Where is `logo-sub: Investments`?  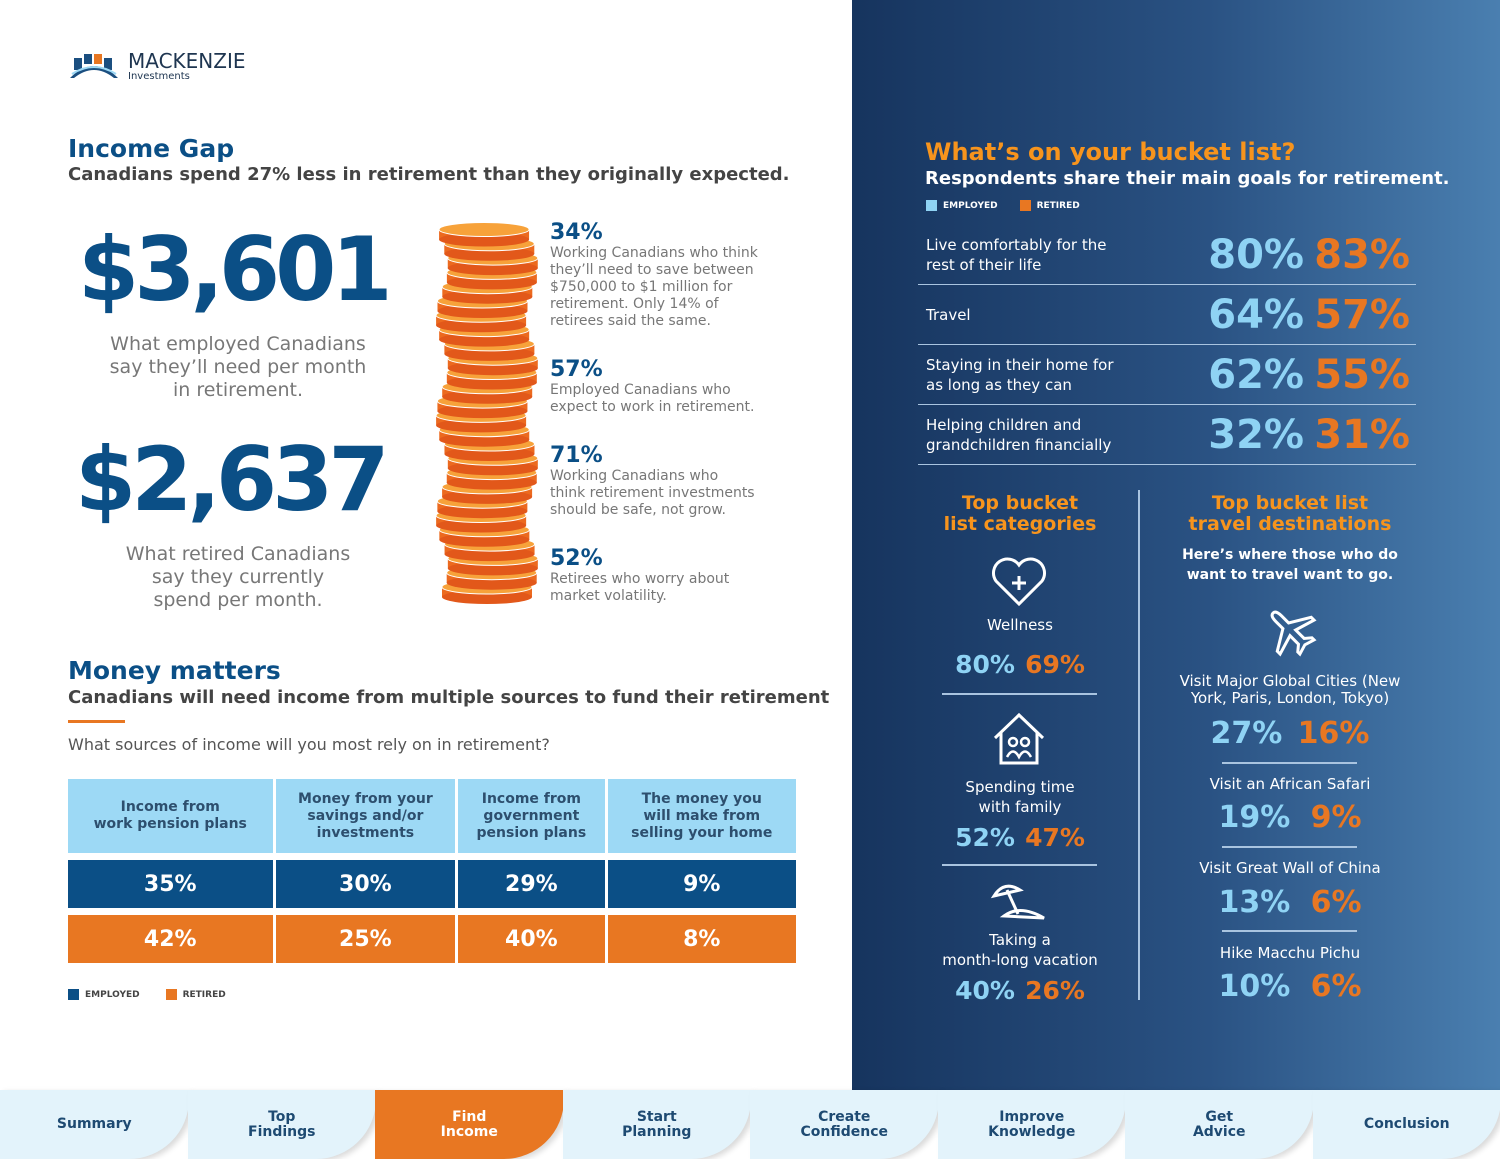
logo-sub: Investments is located at coordinates (159, 76).